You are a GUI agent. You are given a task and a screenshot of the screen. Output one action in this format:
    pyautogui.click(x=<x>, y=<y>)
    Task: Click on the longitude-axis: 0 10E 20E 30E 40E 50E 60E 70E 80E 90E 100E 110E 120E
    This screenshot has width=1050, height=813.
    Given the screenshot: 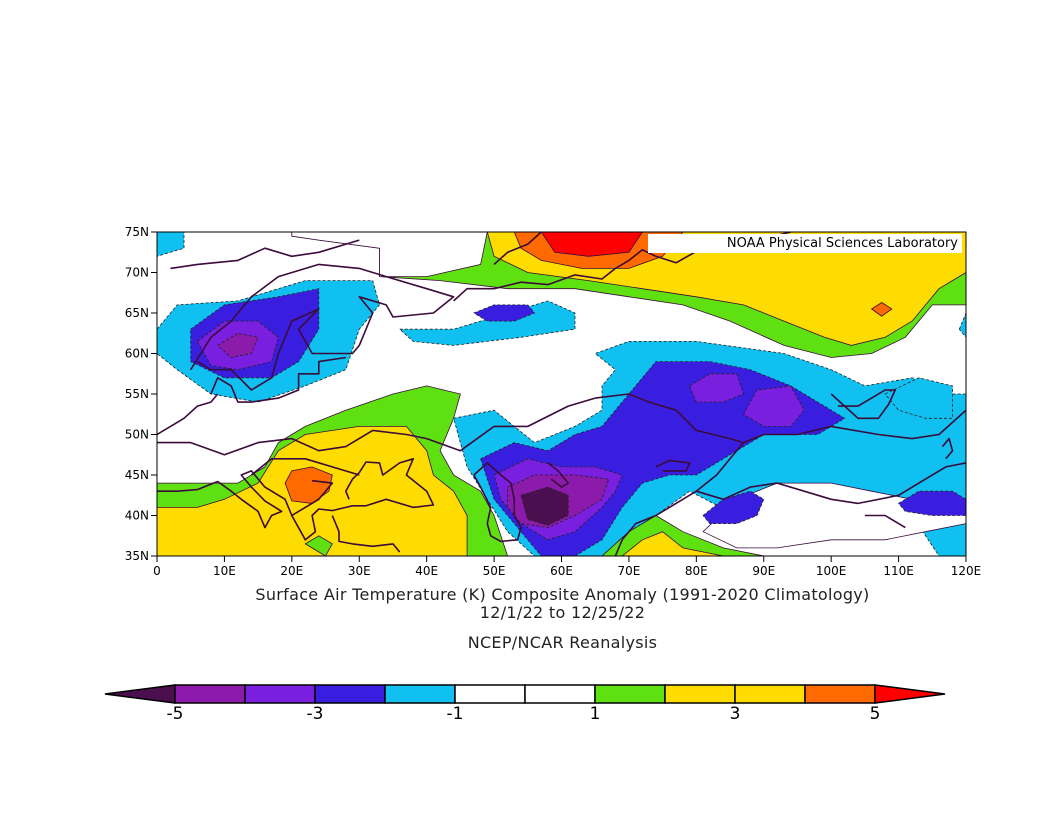 What is the action you would take?
    pyautogui.click(x=567, y=567)
    